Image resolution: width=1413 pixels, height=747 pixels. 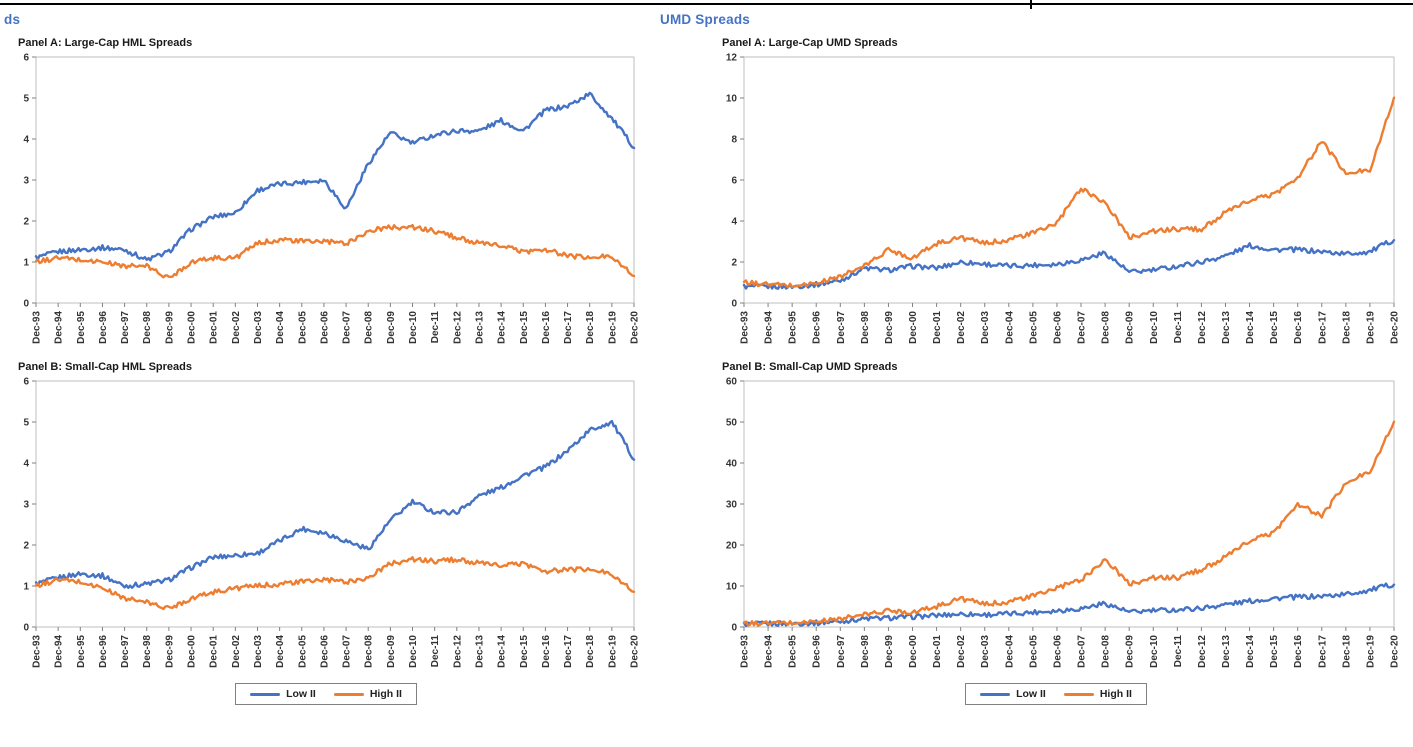 I want to click on panel-title-umd-small: Panel B: Small-Cap UMD Spreads, so click(x=810, y=367).